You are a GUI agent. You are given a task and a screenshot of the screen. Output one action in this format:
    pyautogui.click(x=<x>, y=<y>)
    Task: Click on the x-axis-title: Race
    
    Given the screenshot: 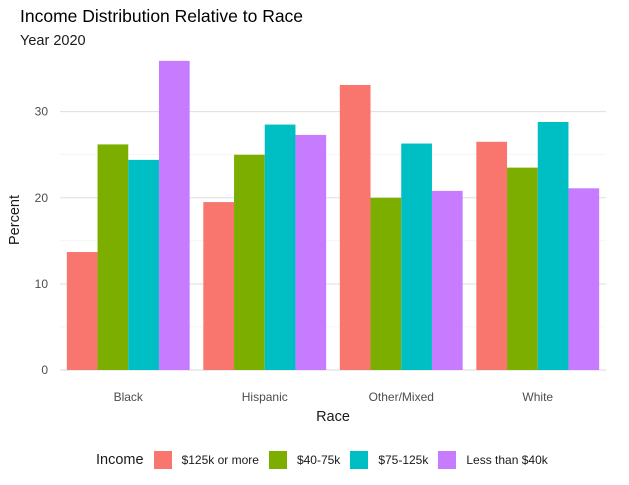 What is the action you would take?
    pyautogui.click(x=333, y=417)
    